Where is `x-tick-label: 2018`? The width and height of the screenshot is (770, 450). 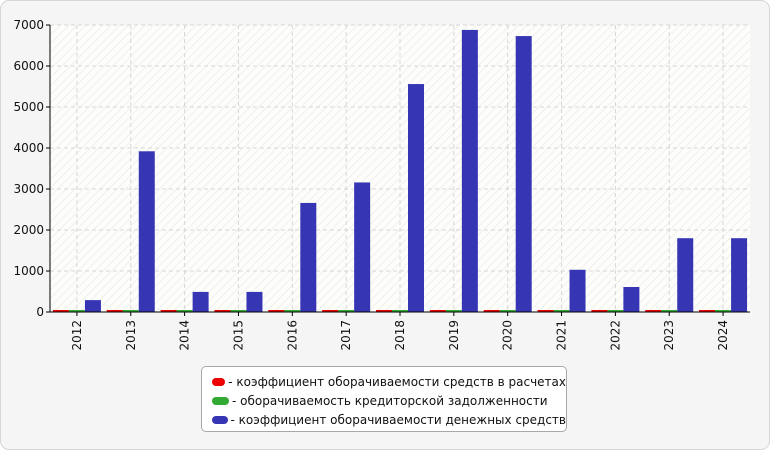
x-tick-label: 2018 is located at coordinates (400, 335).